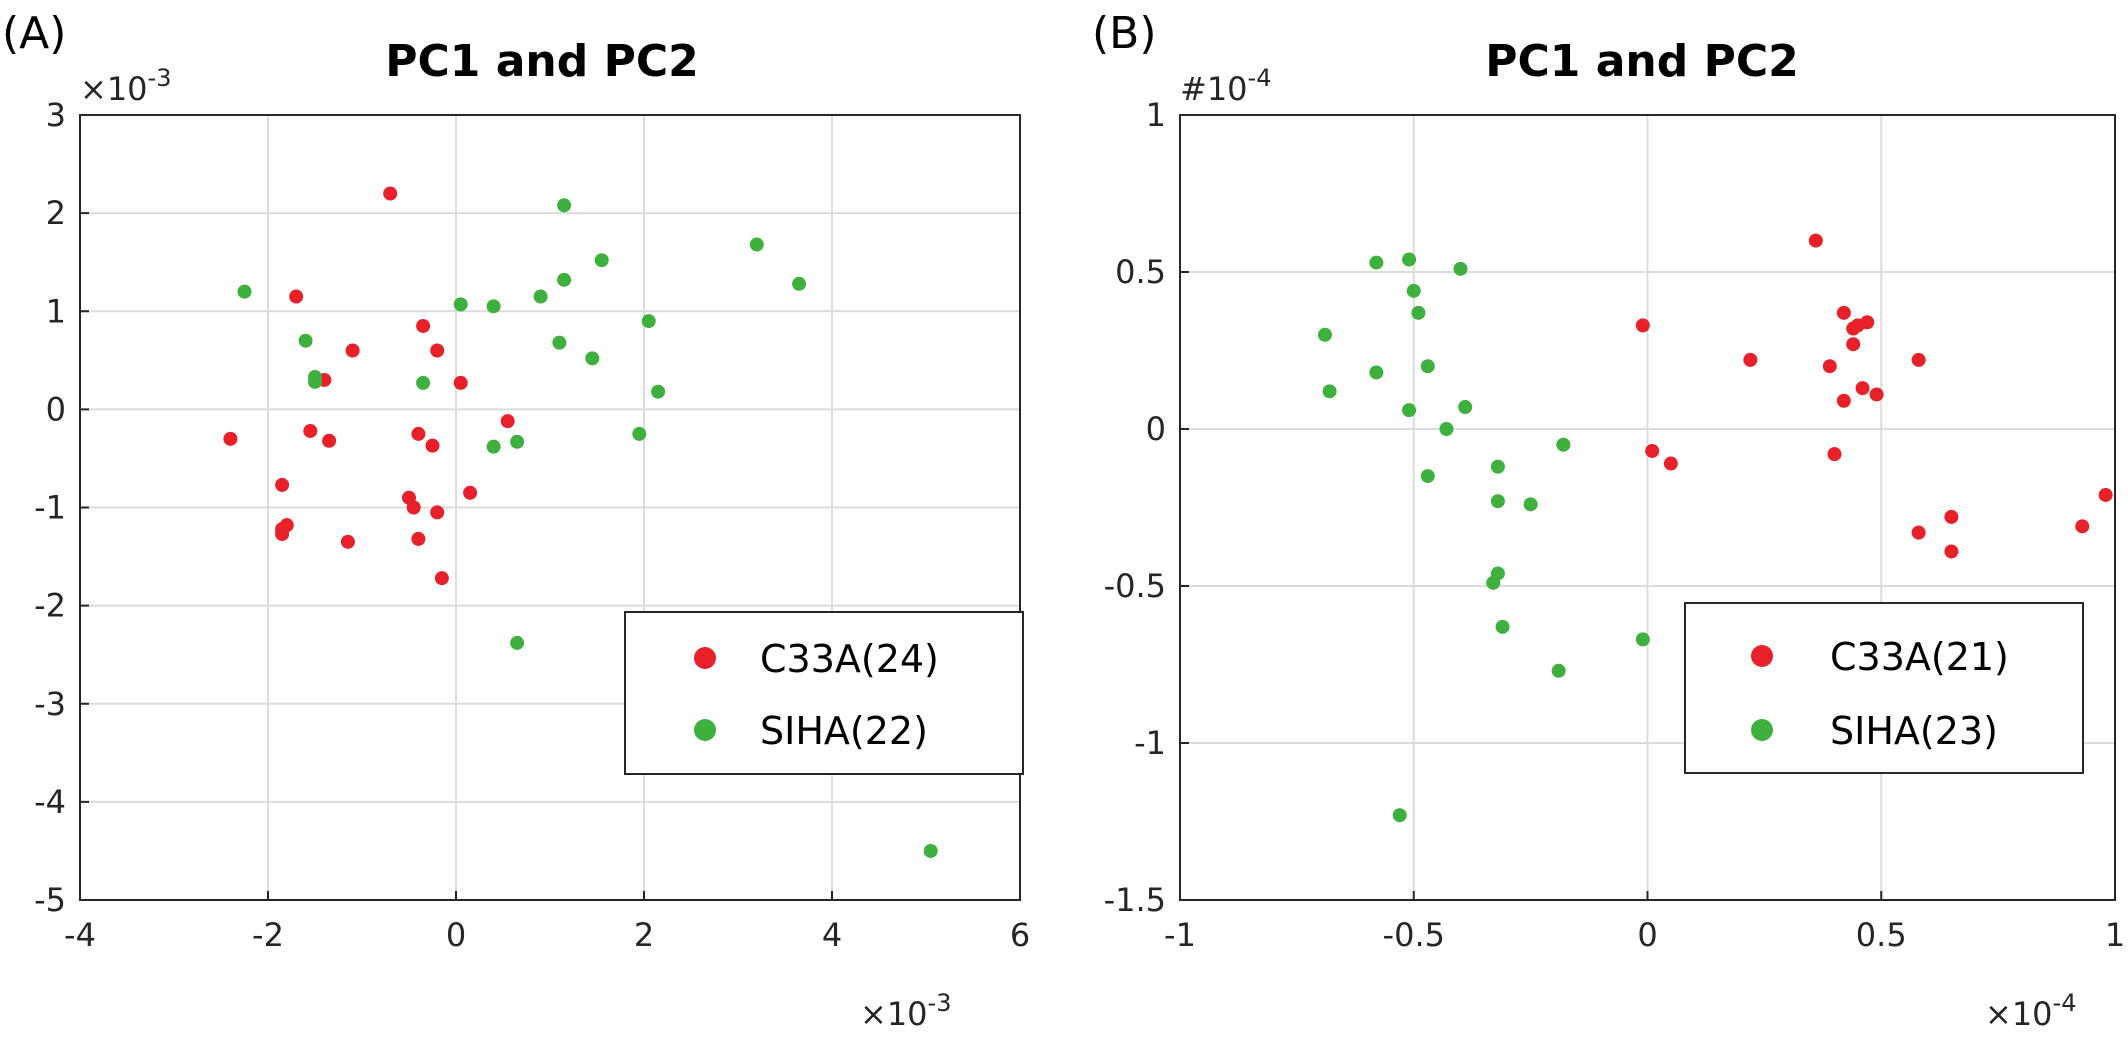 The image size is (2128, 1039). I want to click on panel-b-y-exponent: #10-4, so click(1225, 86).